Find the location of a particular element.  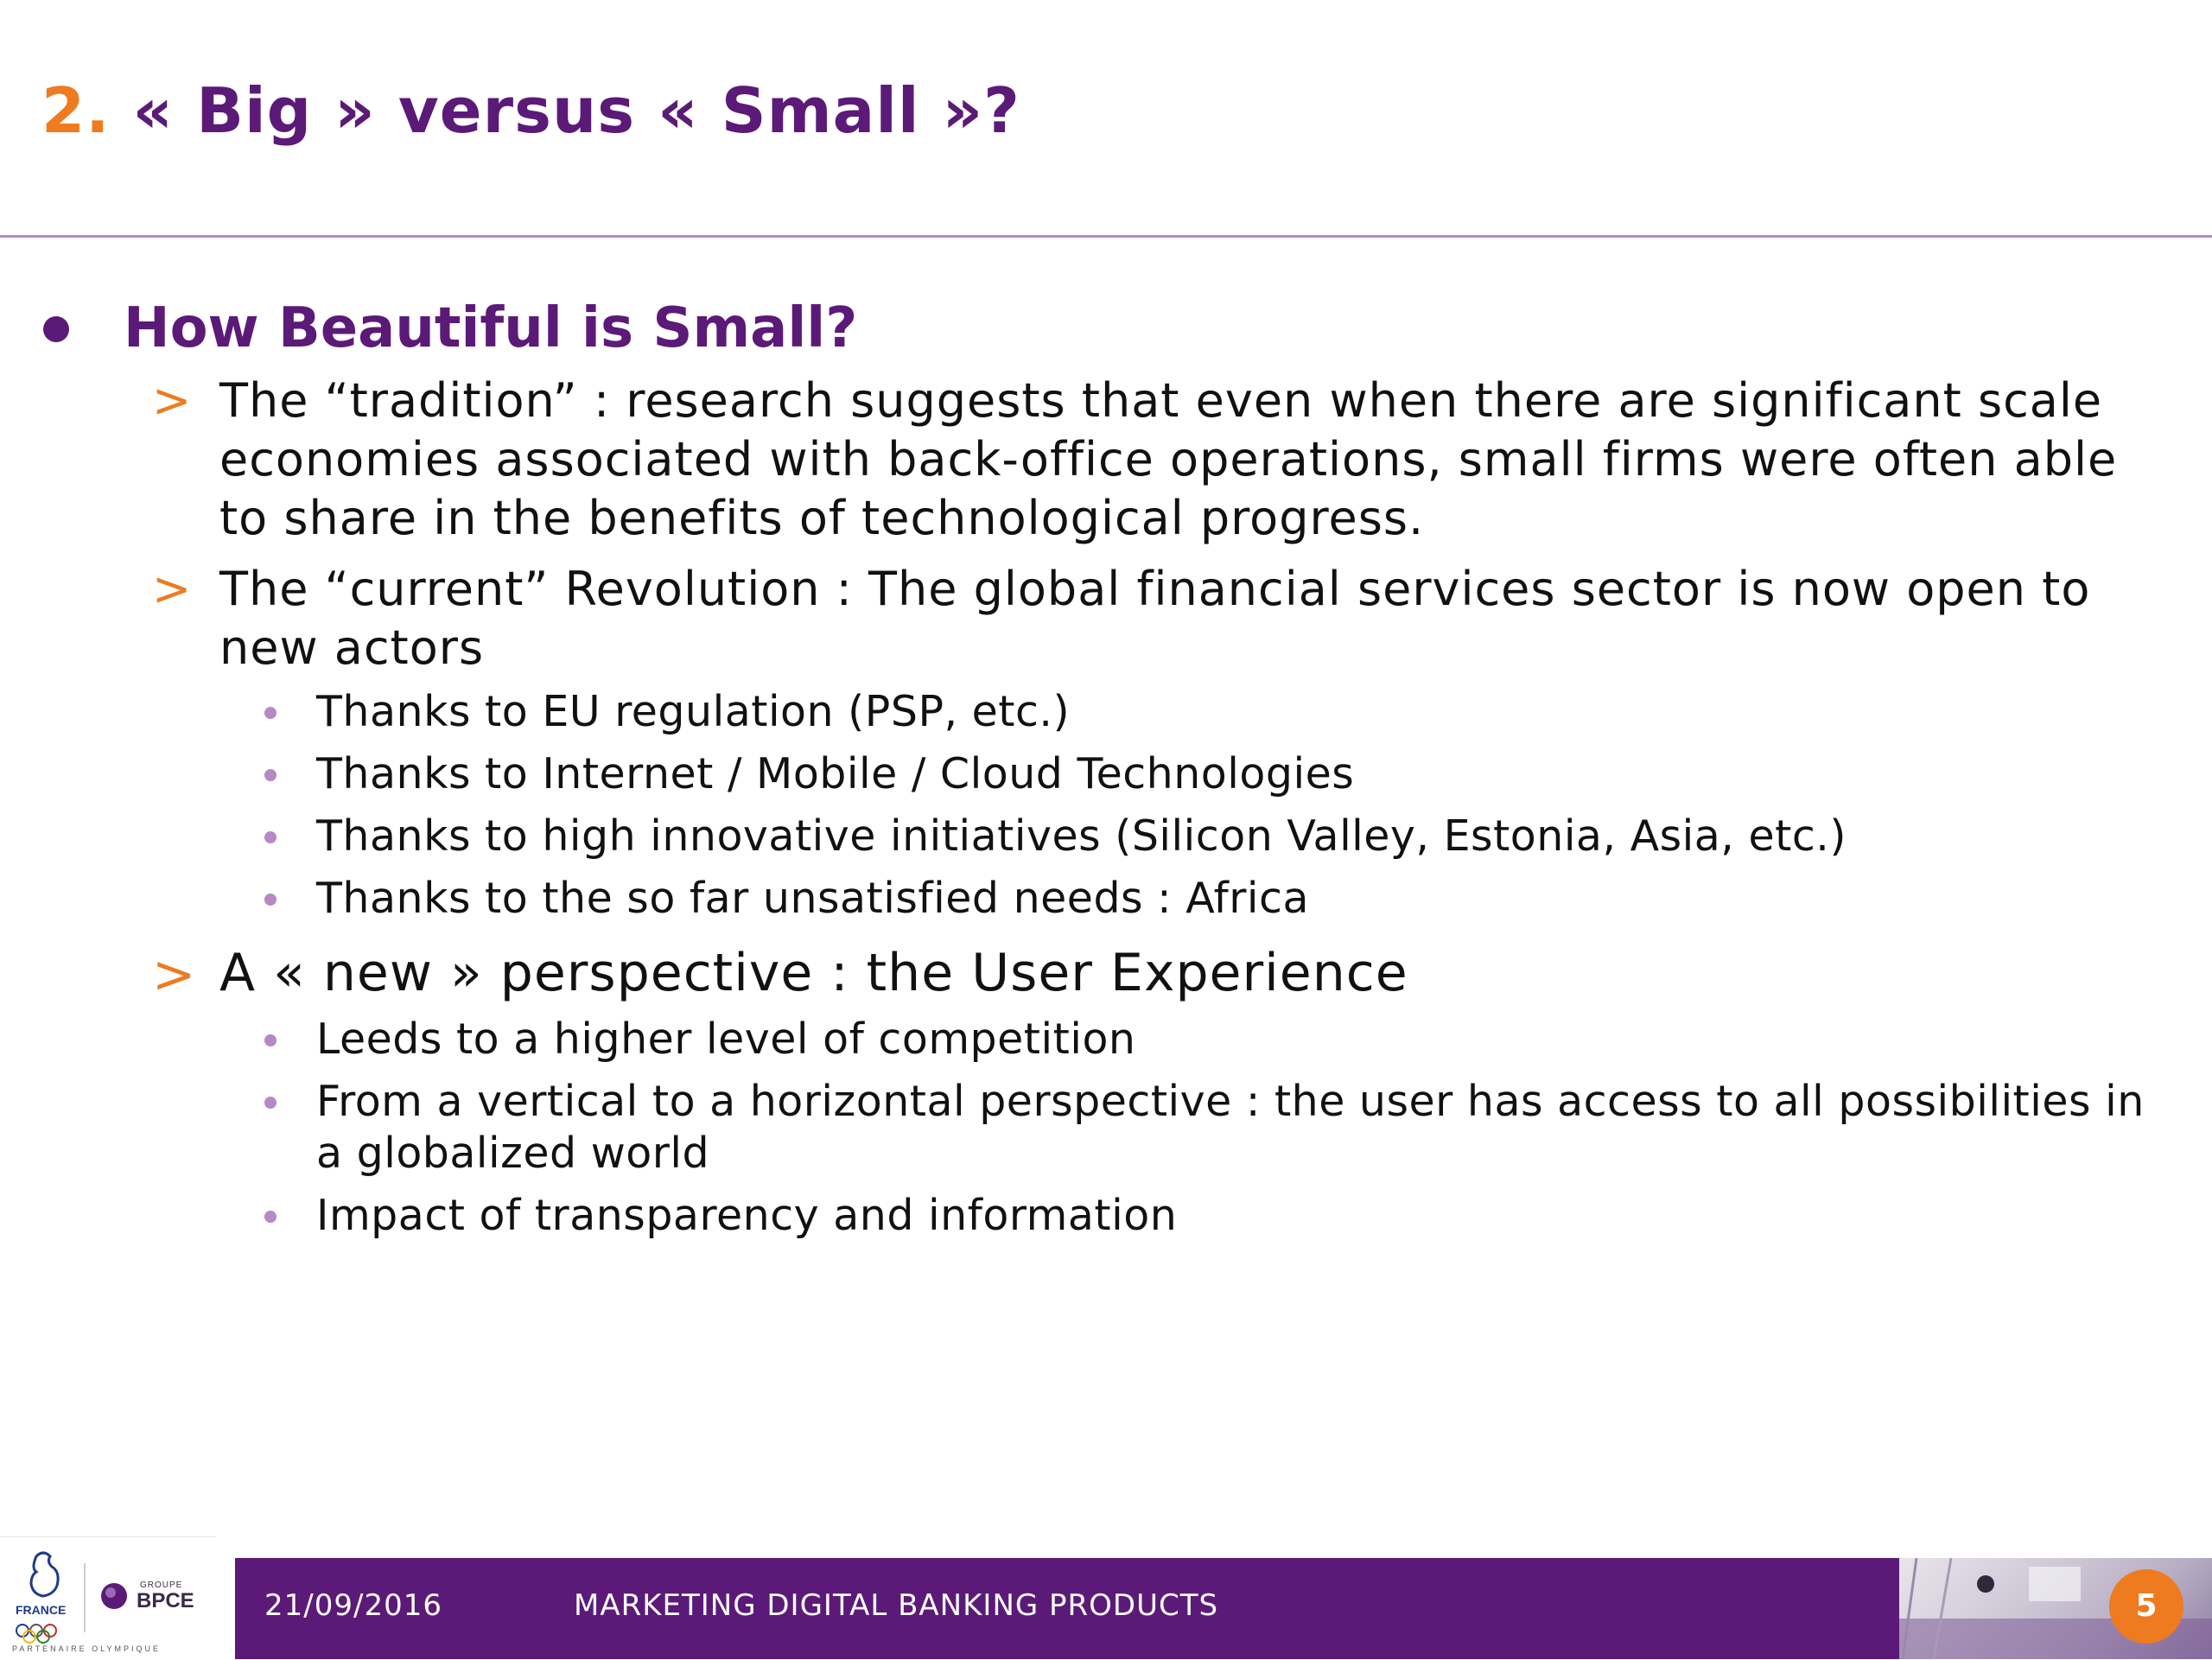

partner-text: PARTENAIRE OLYMPIQUE is located at coordinates (87, 1648).